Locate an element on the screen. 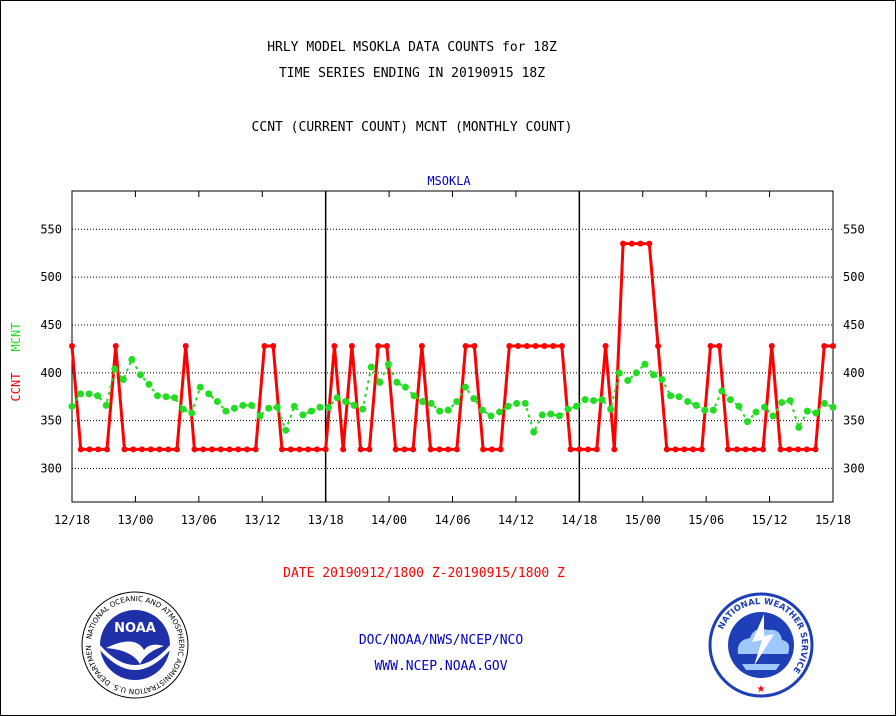 Image resolution: width=896 pixels, height=716 pixels. y-tick-label-left: 500 is located at coordinates (51, 277).